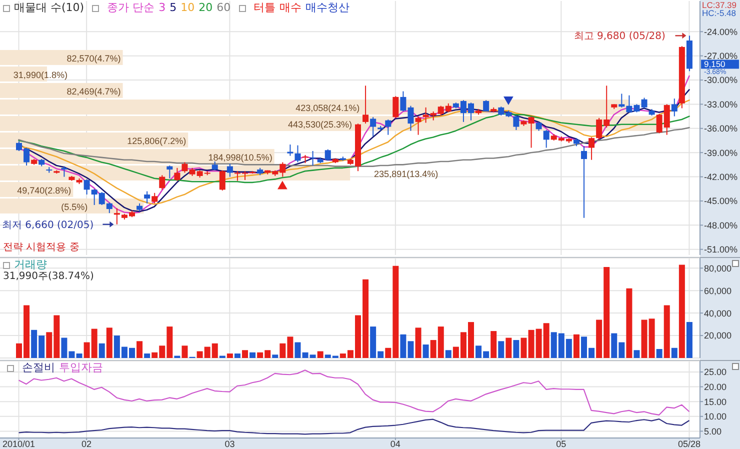  I want to click on y-tick-label: -33.00%, so click(721, 104).